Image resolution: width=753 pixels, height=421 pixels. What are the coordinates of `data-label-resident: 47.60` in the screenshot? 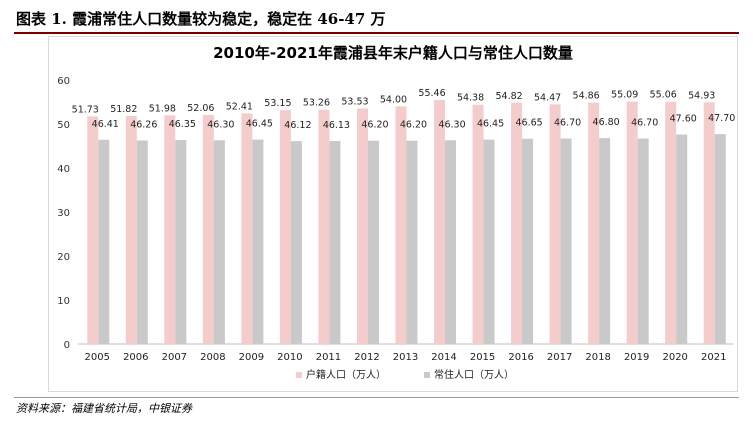 It's located at (683, 119).